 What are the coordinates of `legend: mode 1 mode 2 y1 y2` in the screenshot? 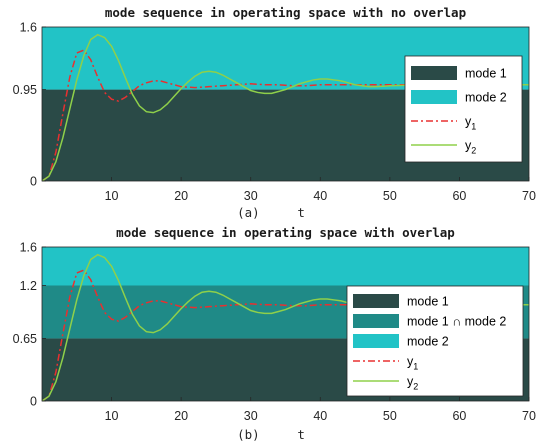 It's located at (463, 109).